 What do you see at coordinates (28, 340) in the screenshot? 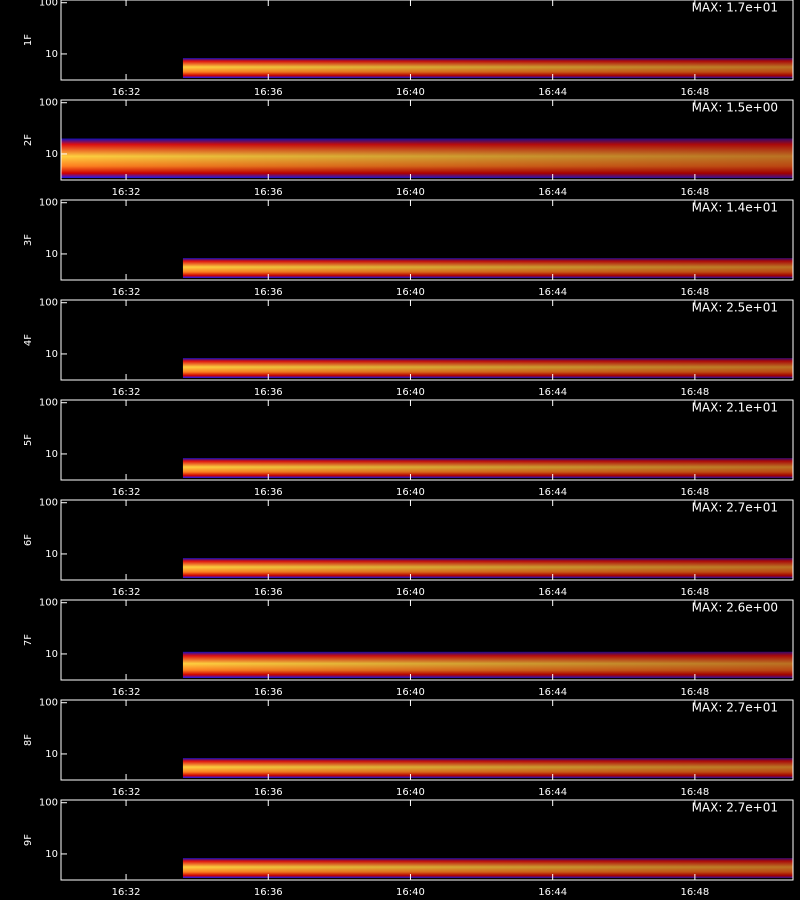
I see `panel-label: 4F` at bounding box center [28, 340].